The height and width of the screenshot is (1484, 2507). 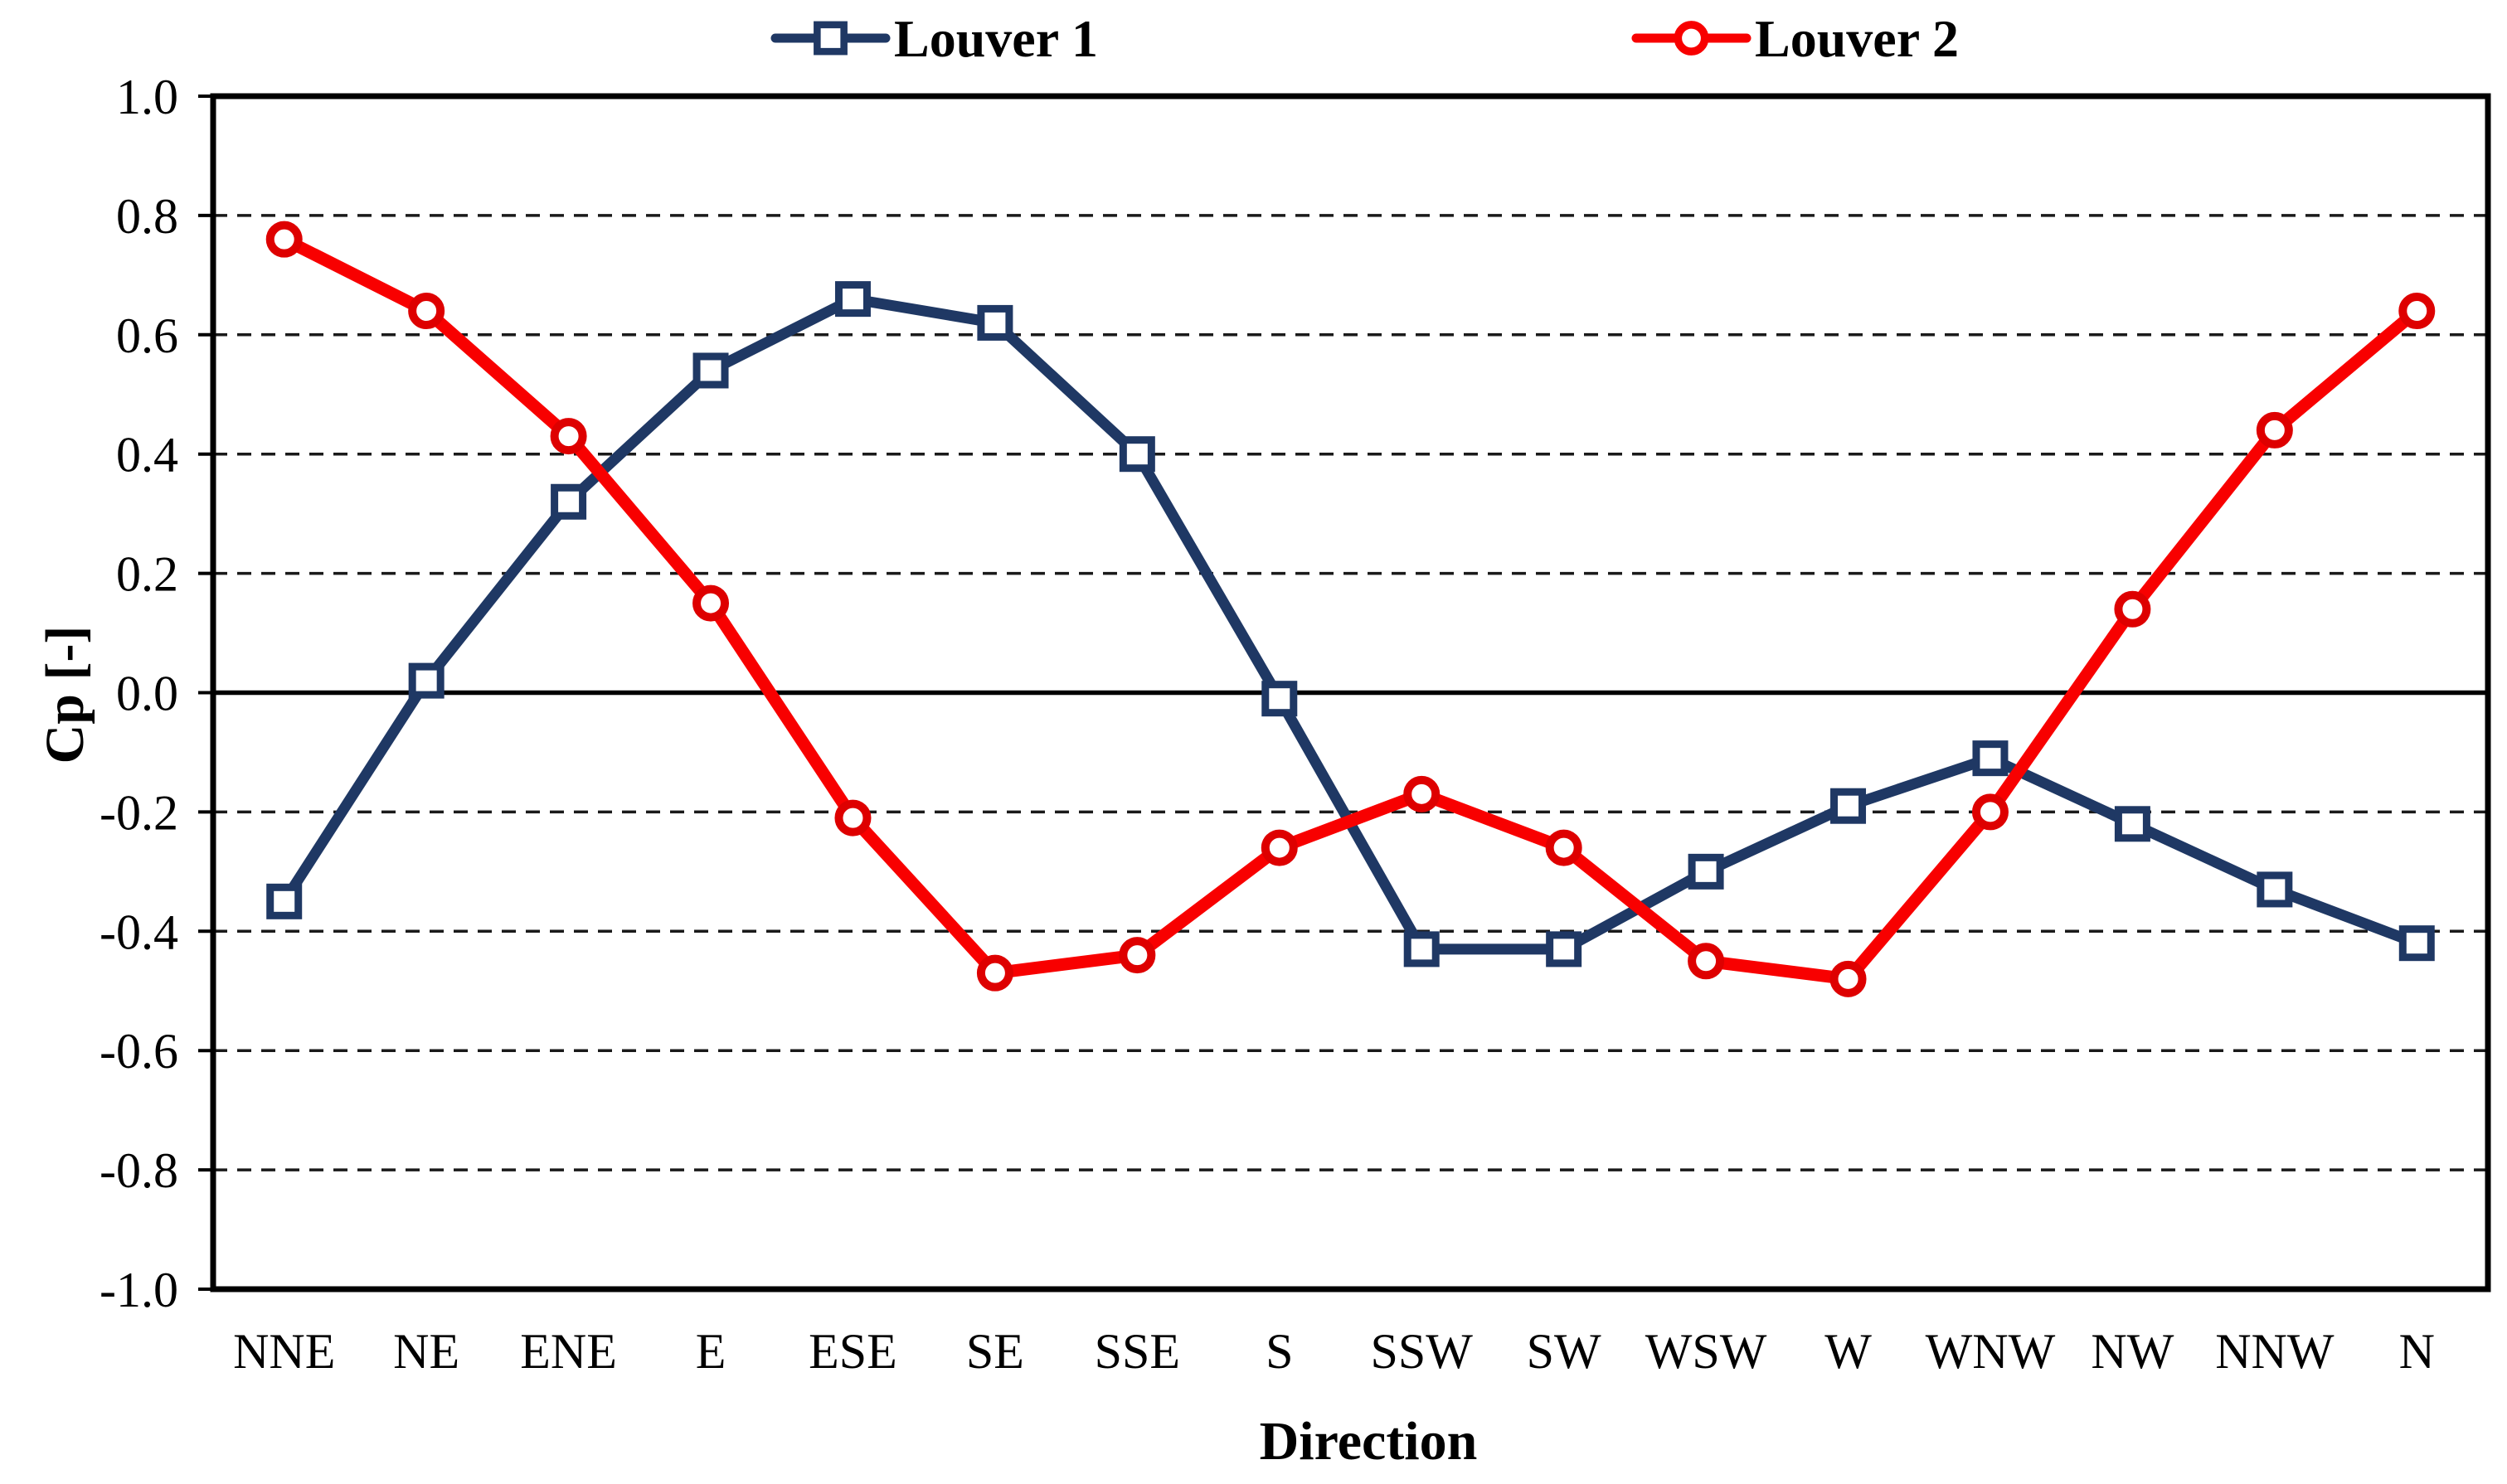 I want to click on x-tick-label: ENE, so click(x=568, y=1352).